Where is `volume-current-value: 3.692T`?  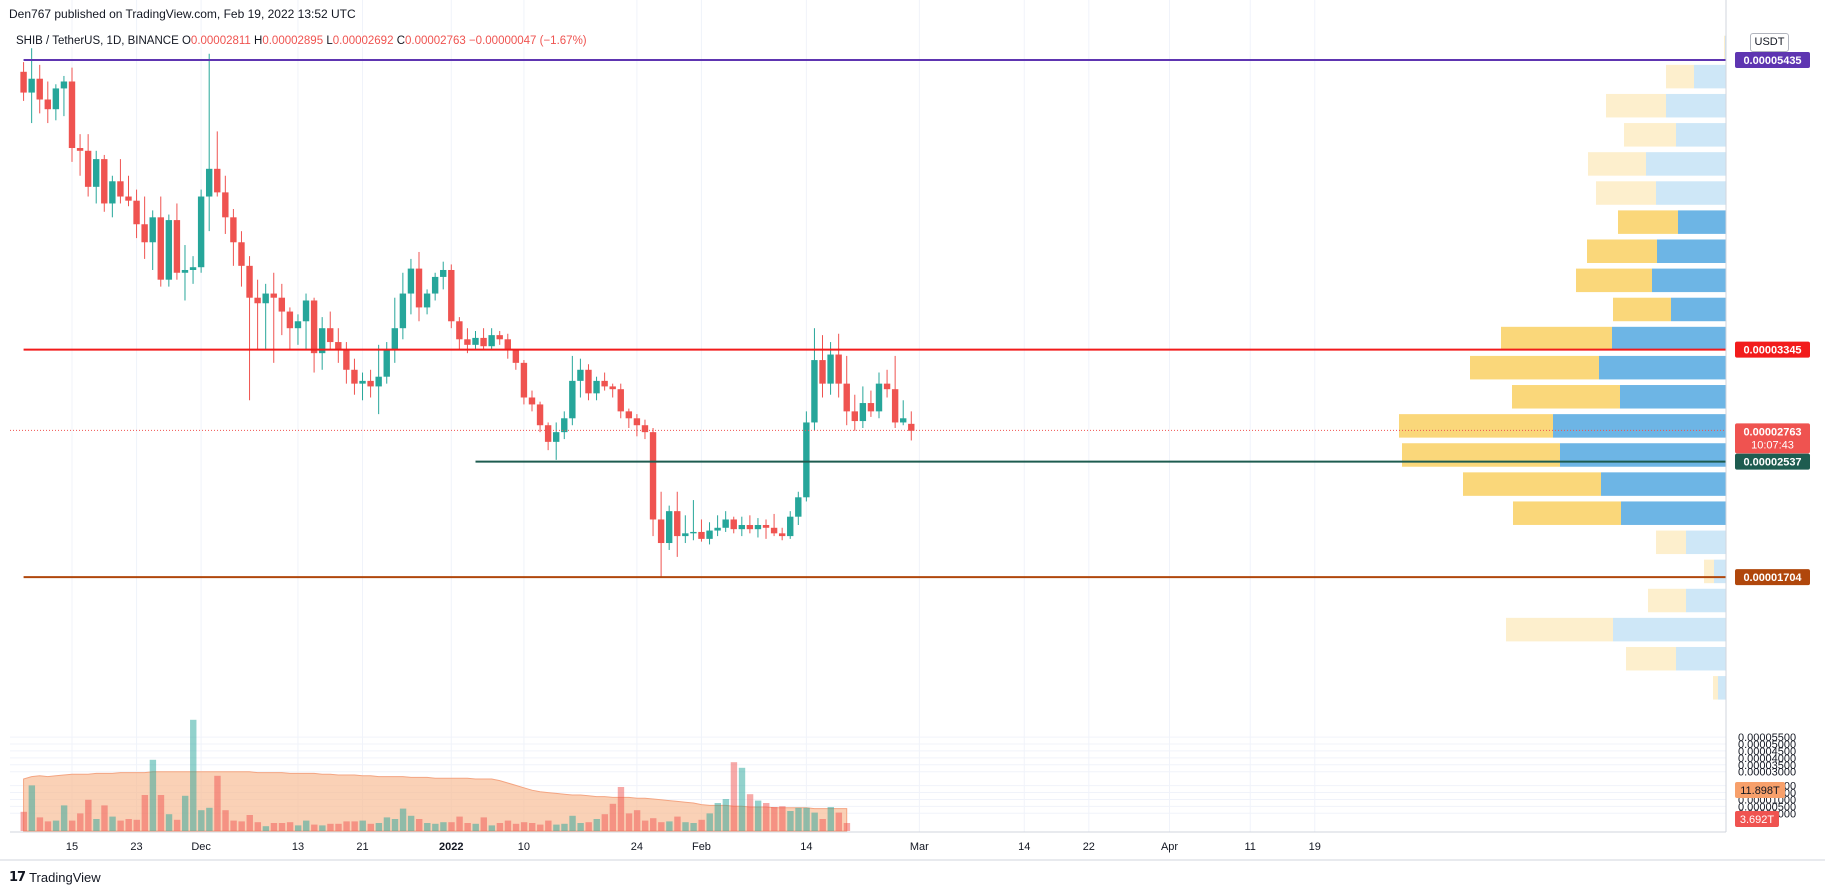
volume-current-value: 3.692T is located at coordinates (1757, 820).